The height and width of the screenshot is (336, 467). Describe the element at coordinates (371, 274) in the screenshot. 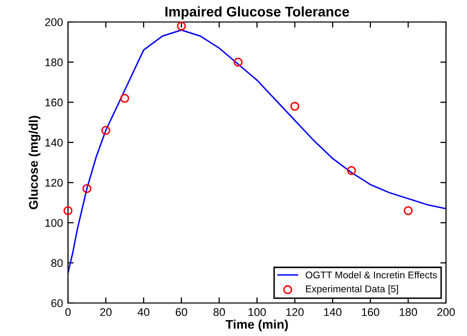

I see `legend-label: OGTT Model & Incretin Effects` at that location.